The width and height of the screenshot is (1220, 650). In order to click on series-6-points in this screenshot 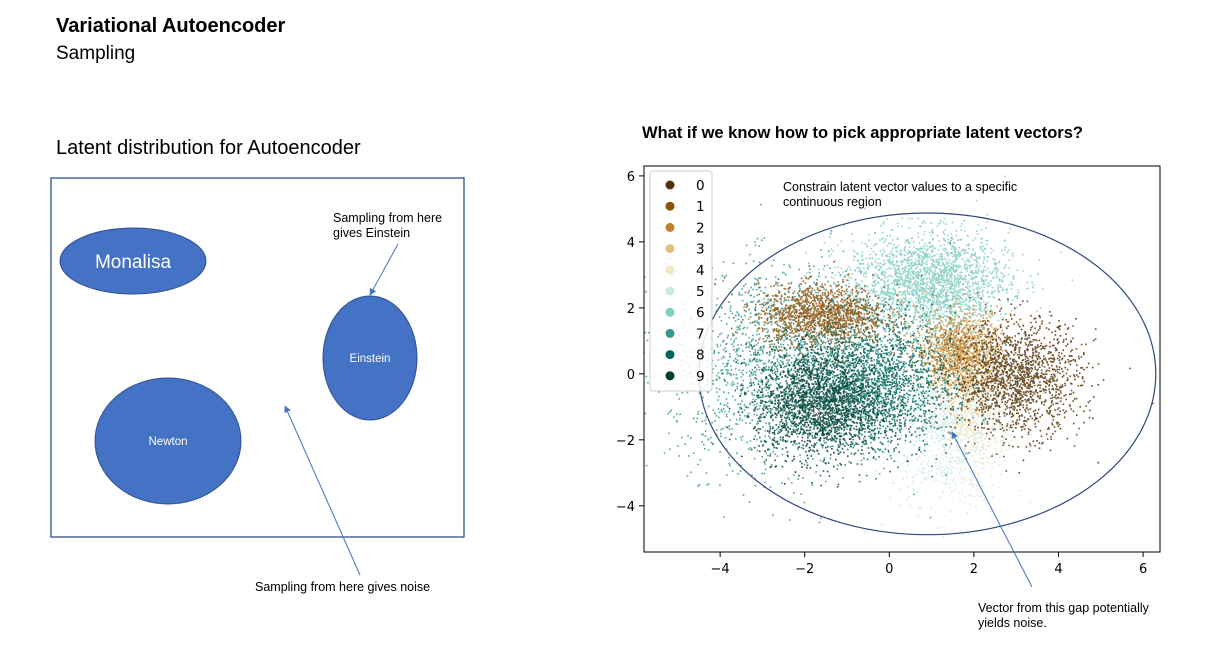, I will do `click(933, 265)`.